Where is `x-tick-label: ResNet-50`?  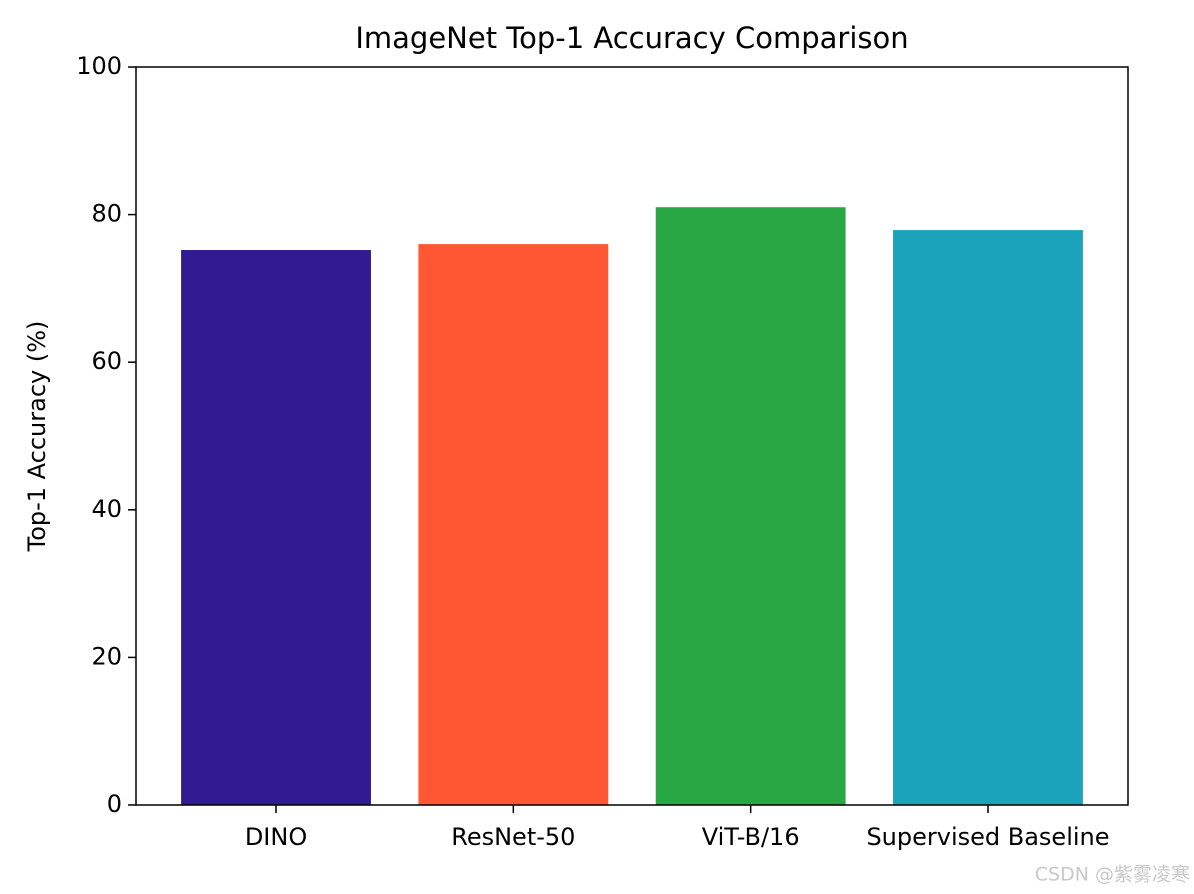 x-tick-label: ResNet-50 is located at coordinates (513, 837).